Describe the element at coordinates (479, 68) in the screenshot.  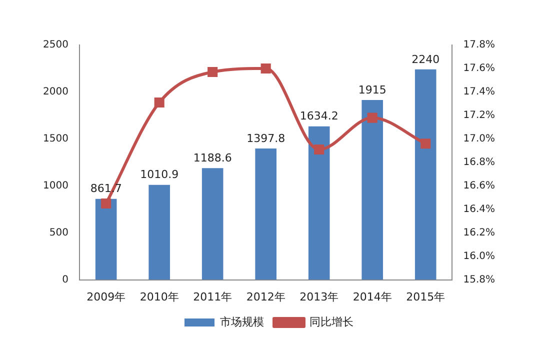
I see `y2-tick-label: 17.6%` at that location.